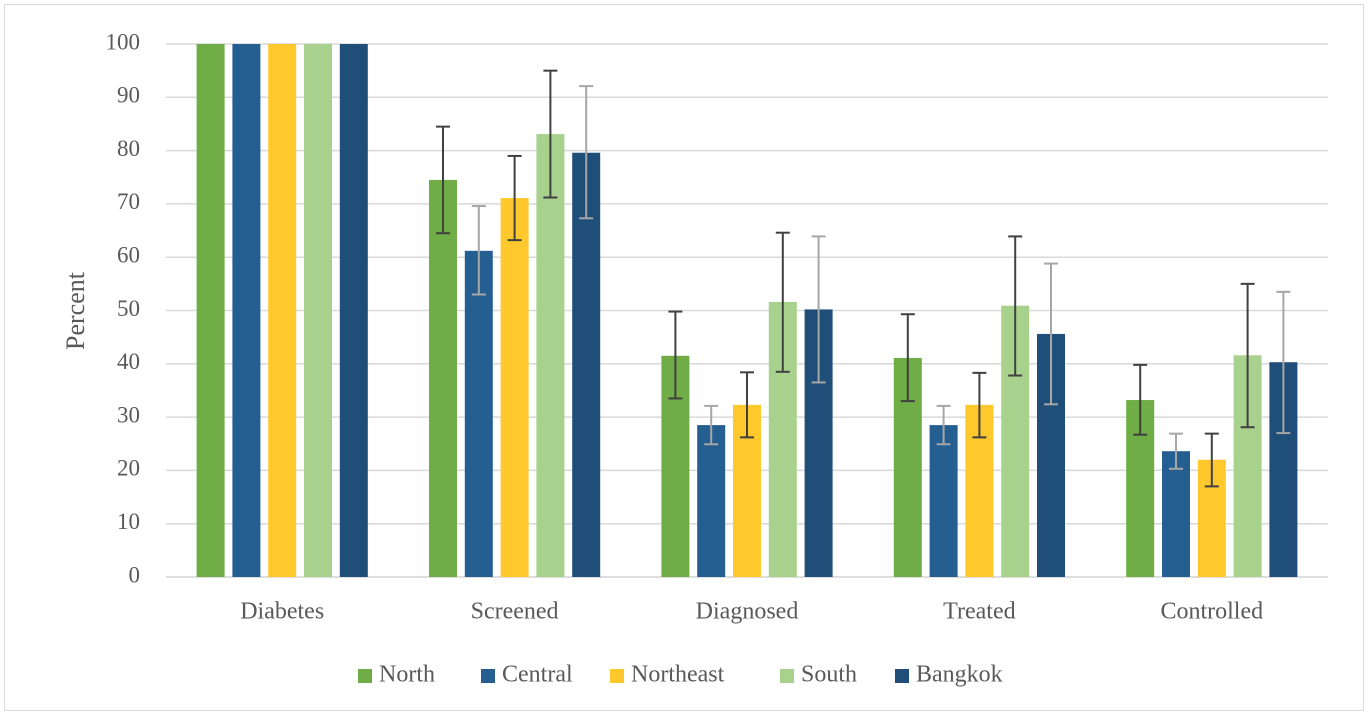 The image size is (1370, 717). Describe the element at coordinates (318, 310) in the screenshot. I see `bar-south-diabetes` at that location.